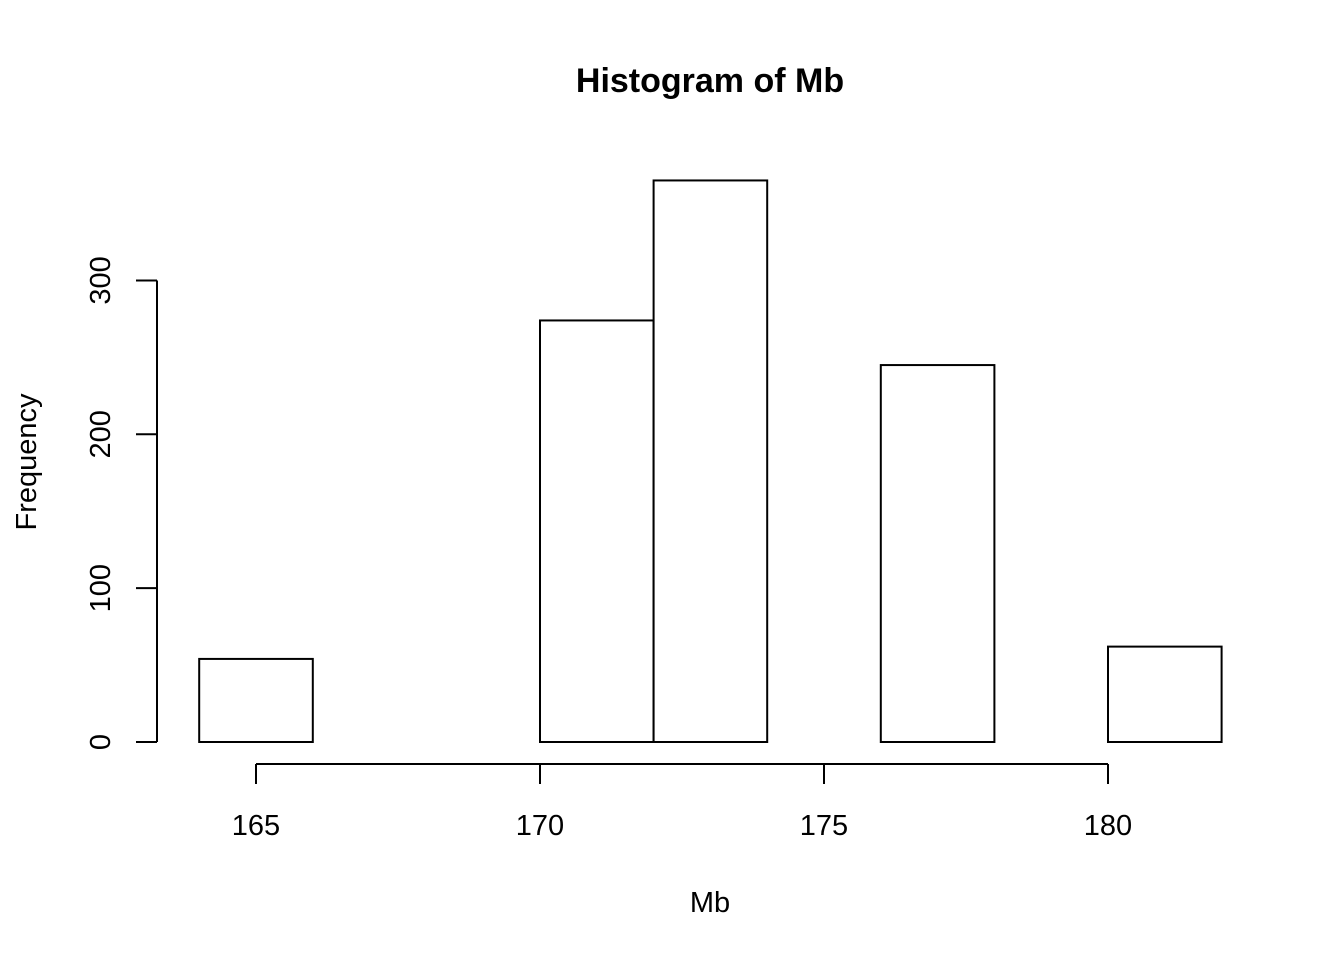  What do you see at coordinates (121, 503) in the screenshot?
I see `y-axis: 0 100 200 300` at bounding box center [121, 503].